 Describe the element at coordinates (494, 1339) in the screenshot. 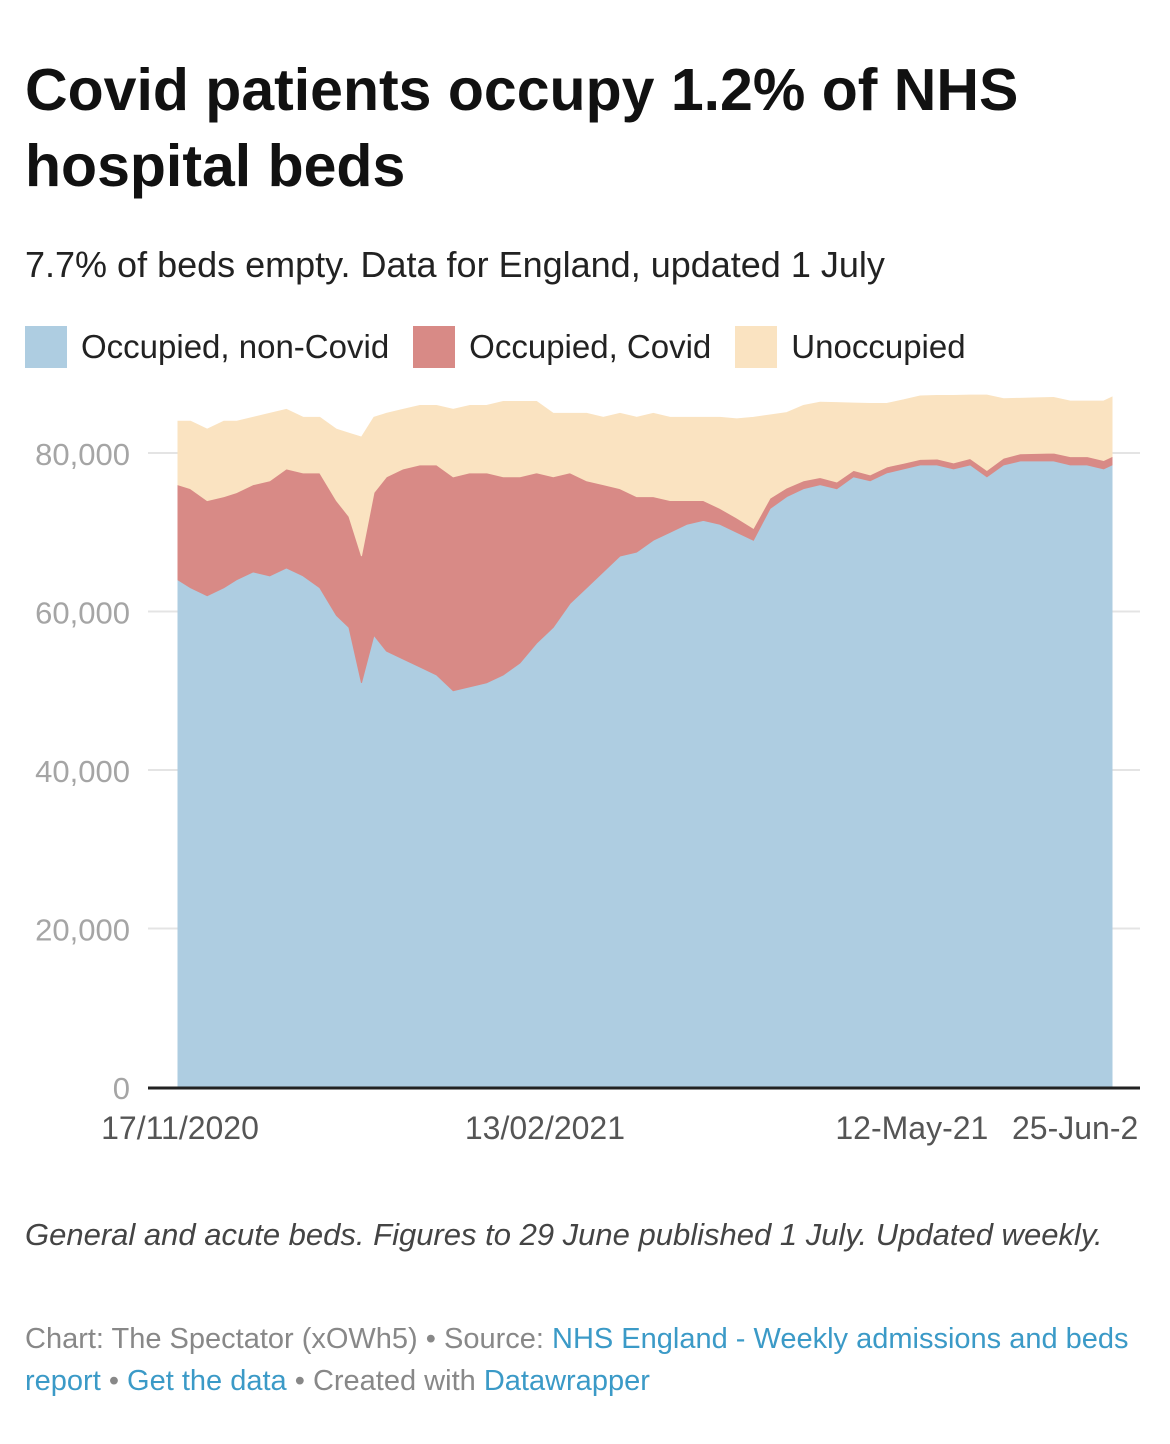

I see `footer-source-label: Source:` at that location.